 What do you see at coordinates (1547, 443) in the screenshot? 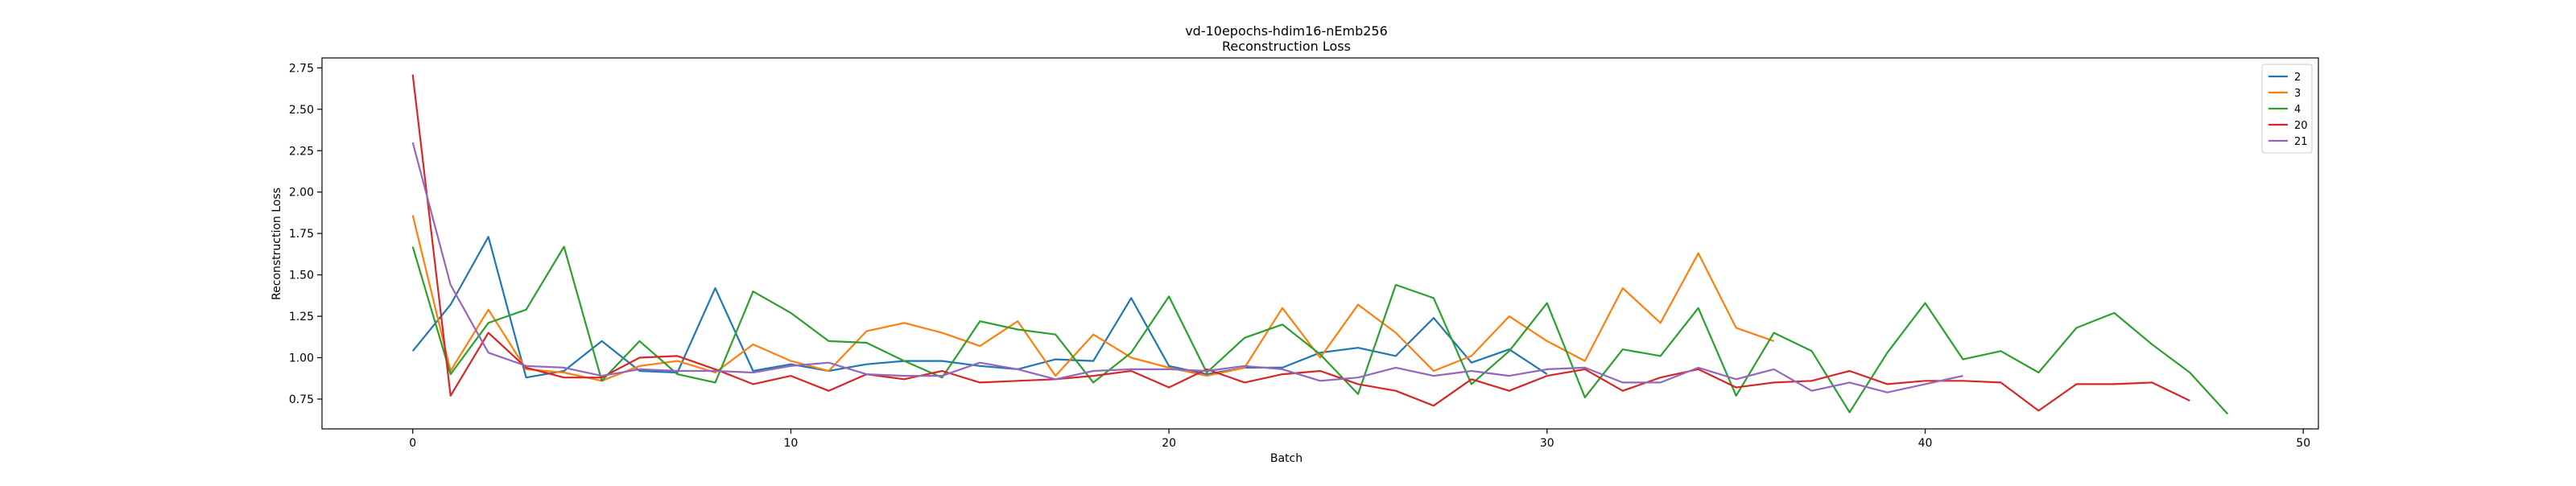
I see `x-tick-label: 30` at bounding box center [1547, 443].